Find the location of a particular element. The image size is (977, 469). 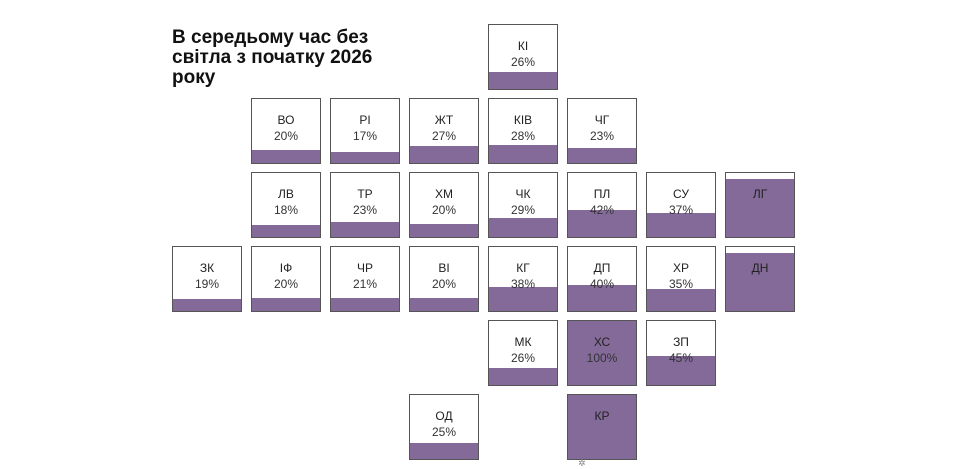

region-code: ІФ is located at coordinates (286, 268).